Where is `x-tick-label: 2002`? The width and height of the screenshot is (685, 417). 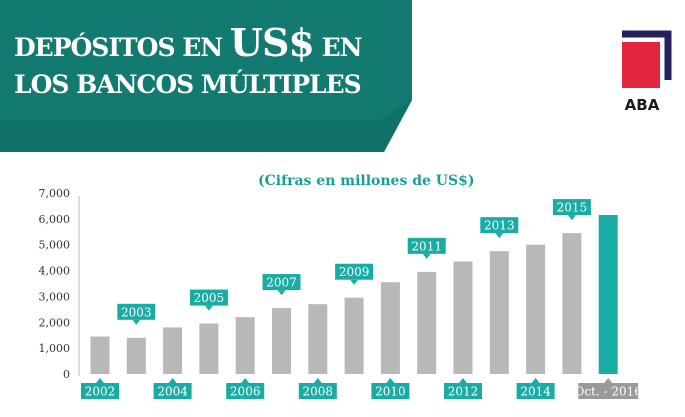 x-tick-label: 2002 is located at coordinates (100, 392).